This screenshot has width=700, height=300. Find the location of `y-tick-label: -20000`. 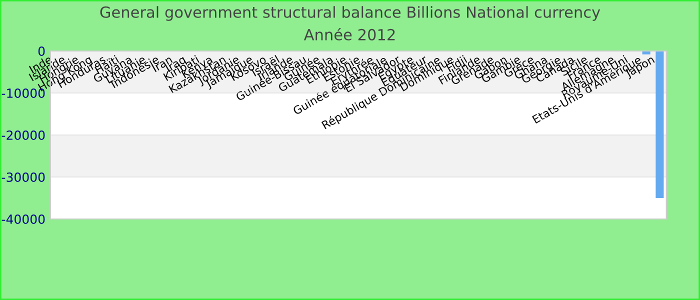

y-tick-label: -20000 is located at coordinates (23, 135).